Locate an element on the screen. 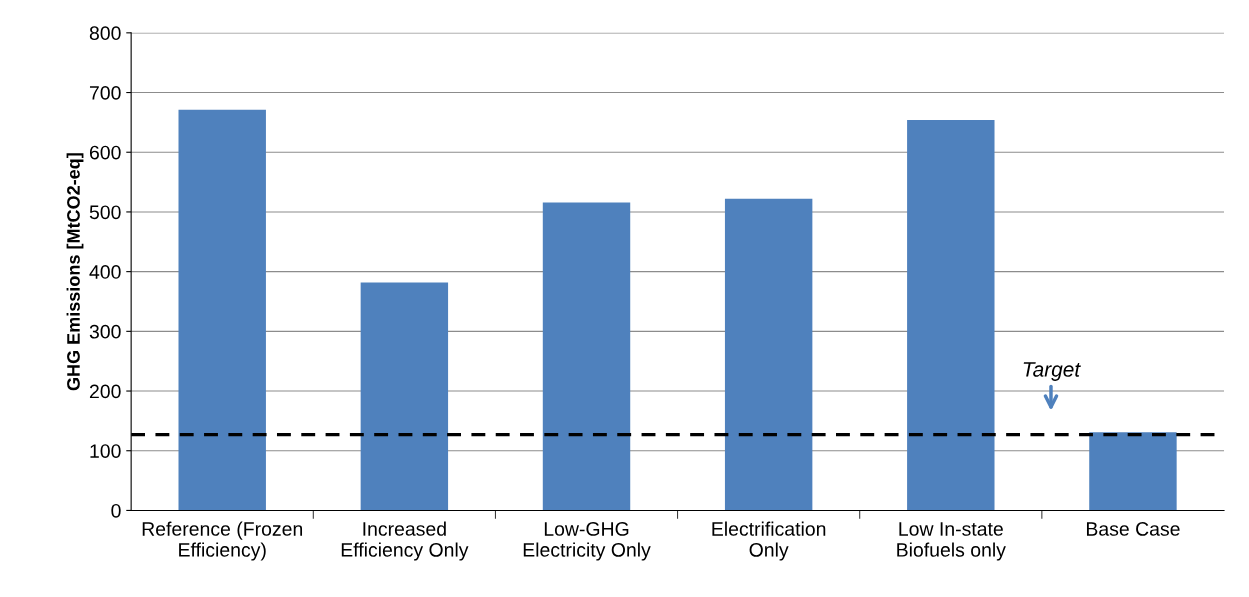  y-tick-label: 800 is located at coordinates (105, 33).